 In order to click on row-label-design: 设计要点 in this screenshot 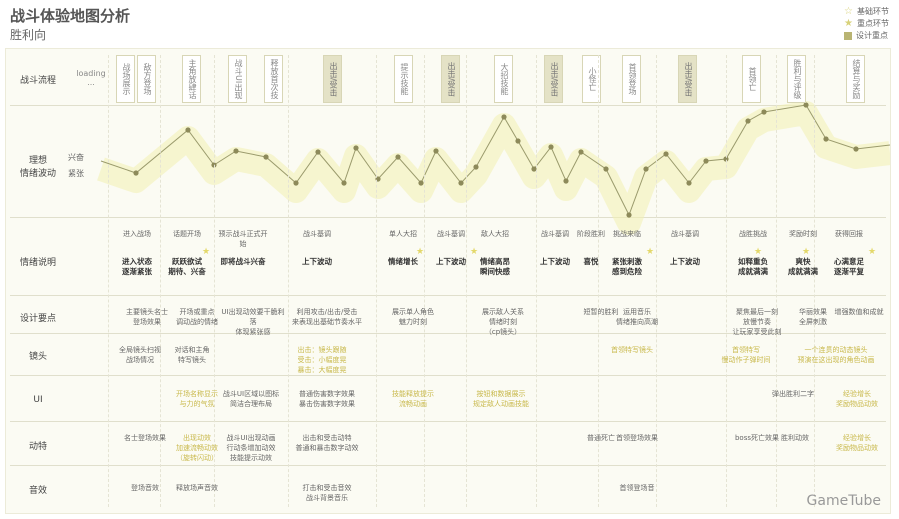, I will do `click(37, 319)`.